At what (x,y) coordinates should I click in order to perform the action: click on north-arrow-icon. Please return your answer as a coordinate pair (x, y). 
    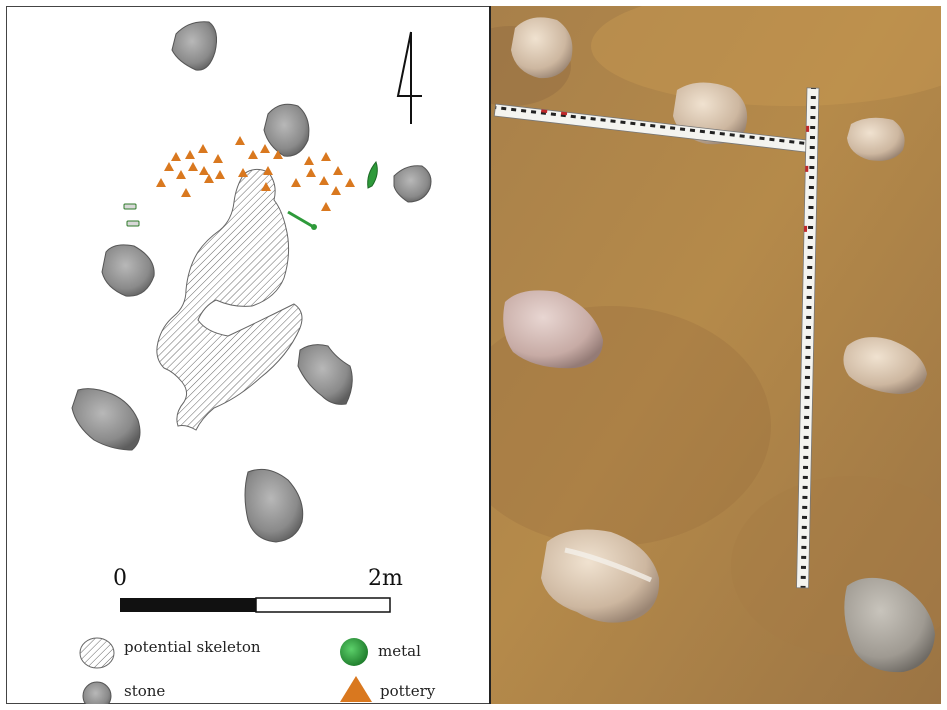
    Looking at the image, I should click on (409, 77).